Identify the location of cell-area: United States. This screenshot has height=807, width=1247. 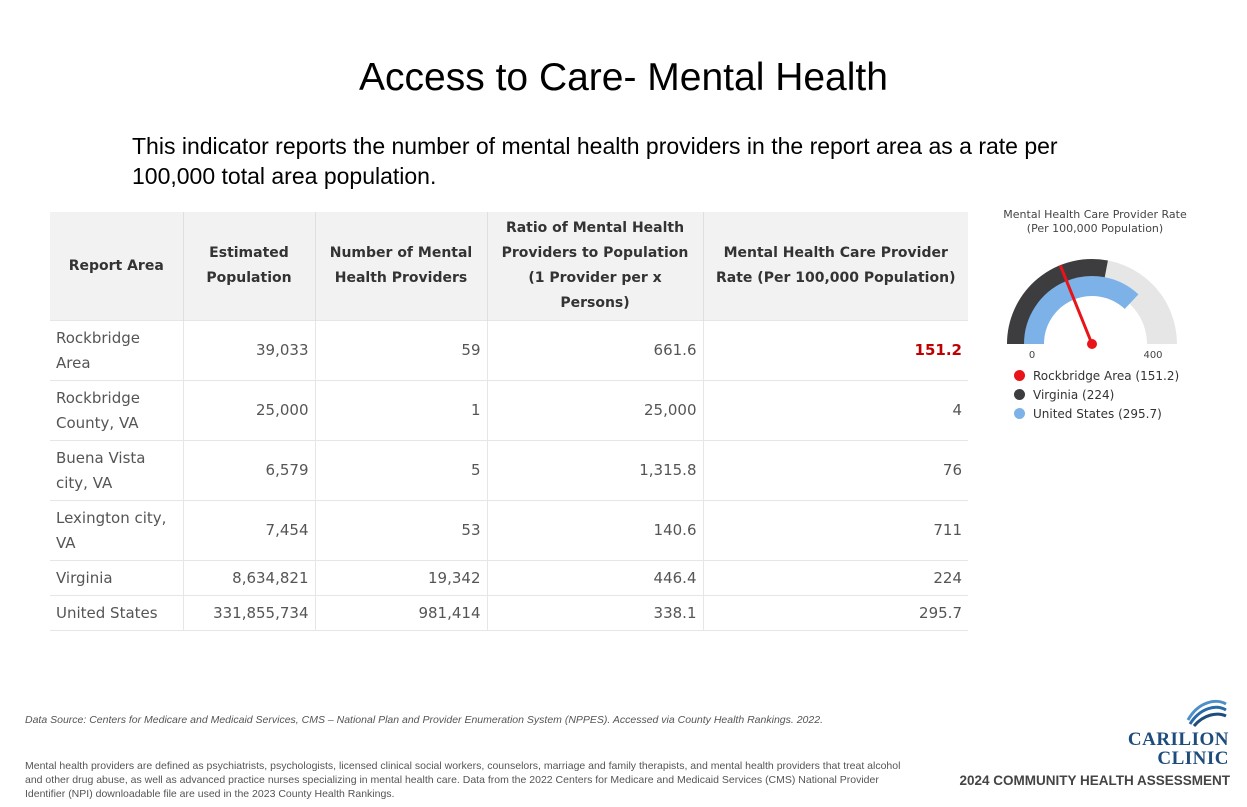
(117, 613).